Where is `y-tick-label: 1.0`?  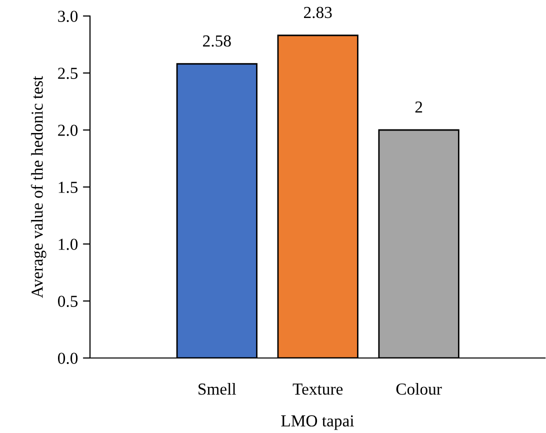 y-tick-label: 1.0 is located at coordinates (68, 244).